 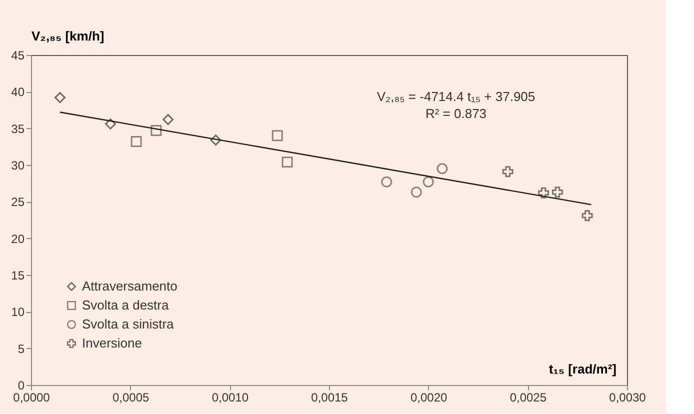 I want to click on y-tick-label: 10, so click(x=18, y=312).